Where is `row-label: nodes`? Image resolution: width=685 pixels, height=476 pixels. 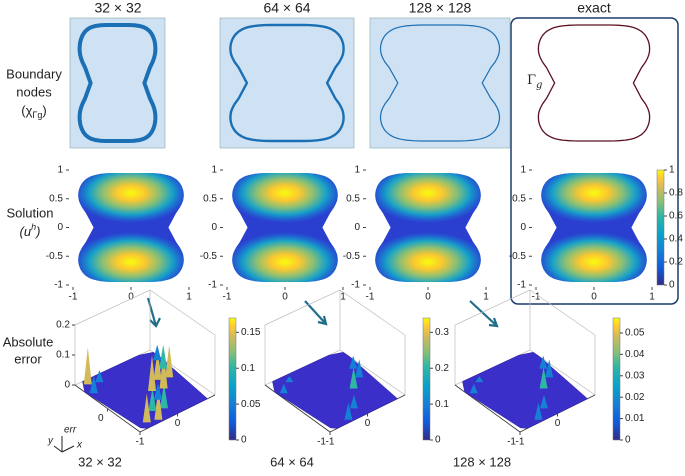
row-label: nodes is located at coordinates (34, 91).